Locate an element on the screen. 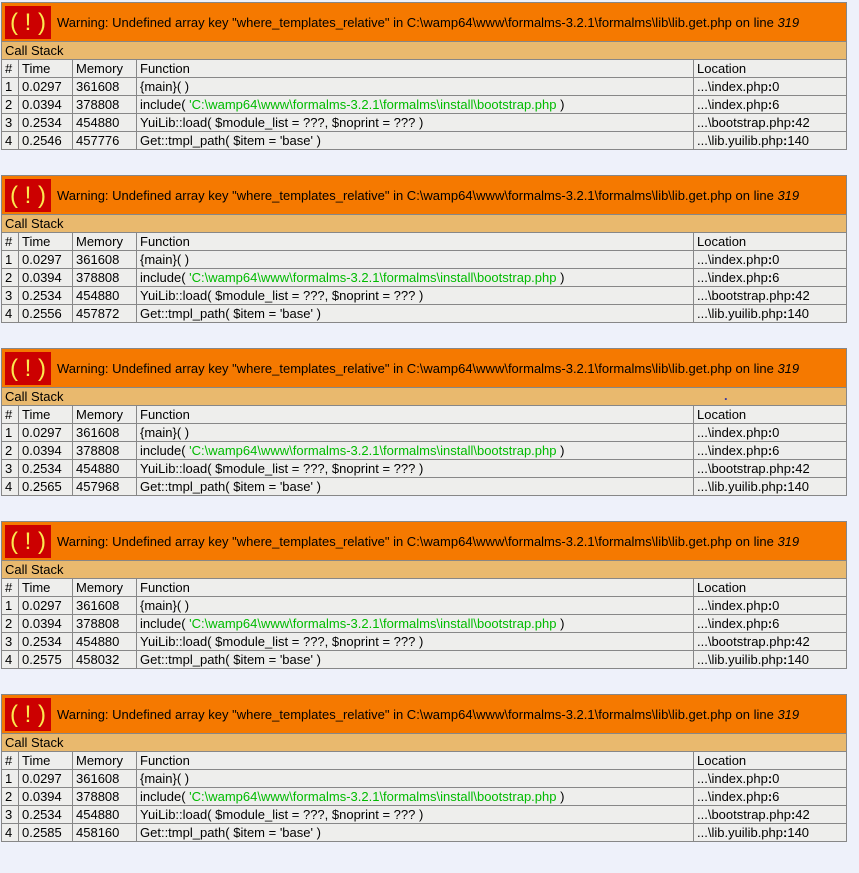 Image resolution: width=859 pixels, height=873 pixels. cell-location: ...\lib.yuilib.php:140 is located at coordinates (770, 313).